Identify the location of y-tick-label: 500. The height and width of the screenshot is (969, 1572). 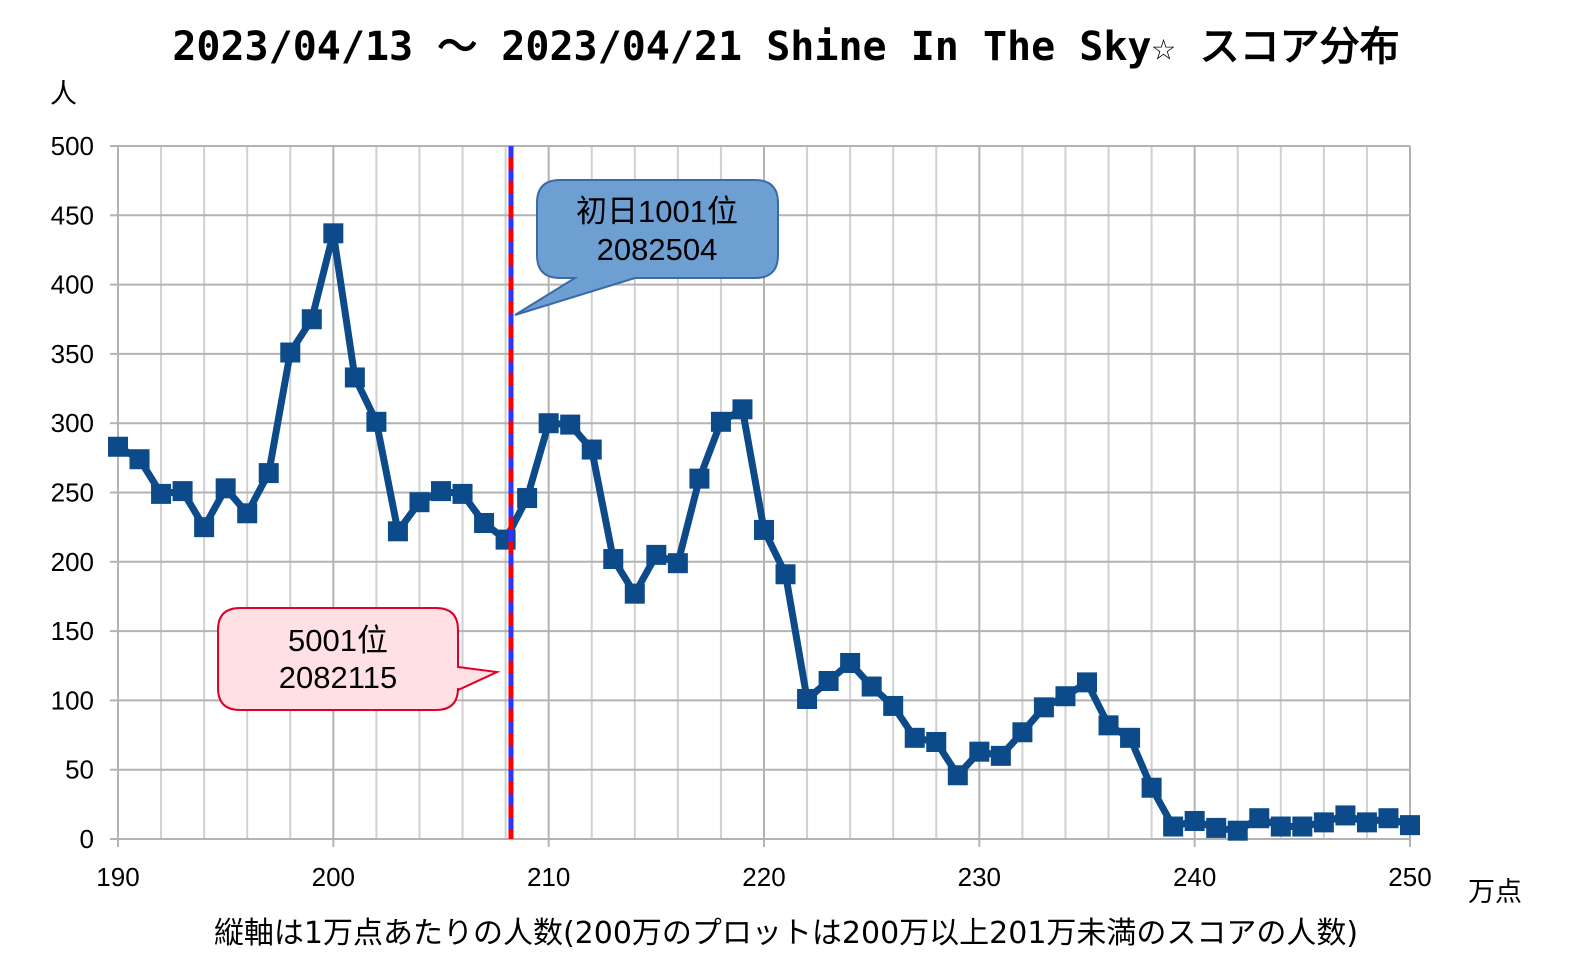
(72, 146).